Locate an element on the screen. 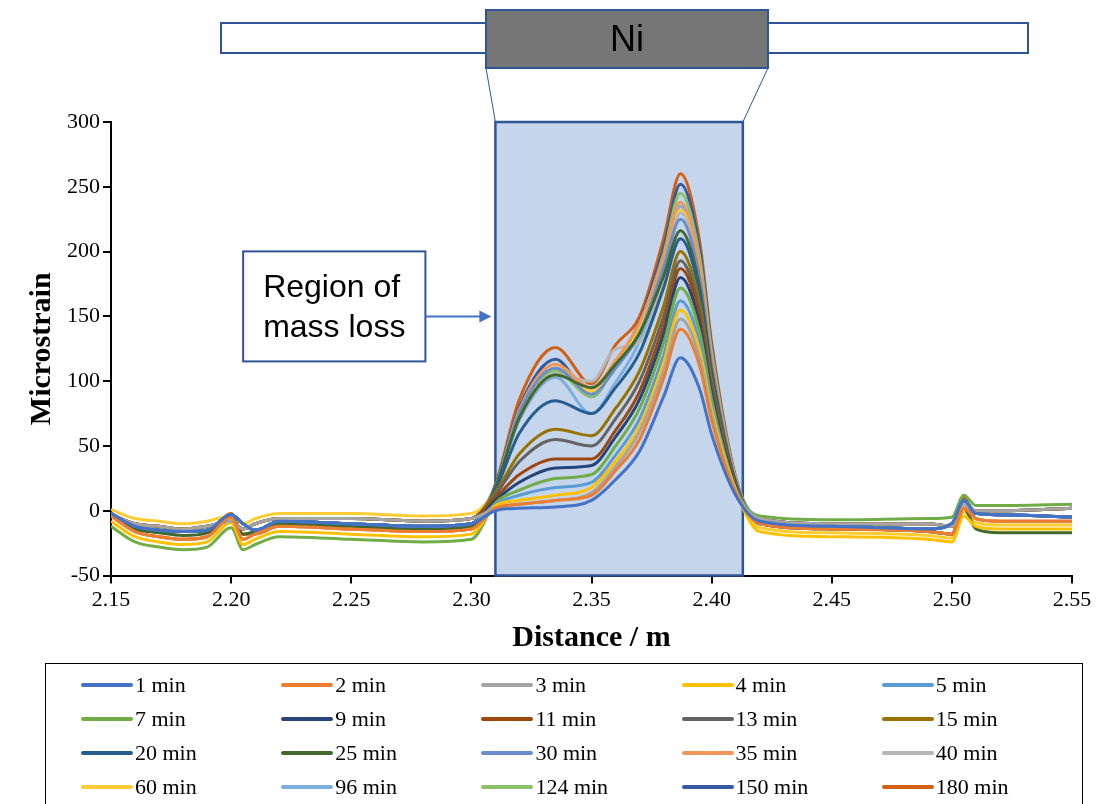  legend-label: 20 min is located at coordinates (166, 753).